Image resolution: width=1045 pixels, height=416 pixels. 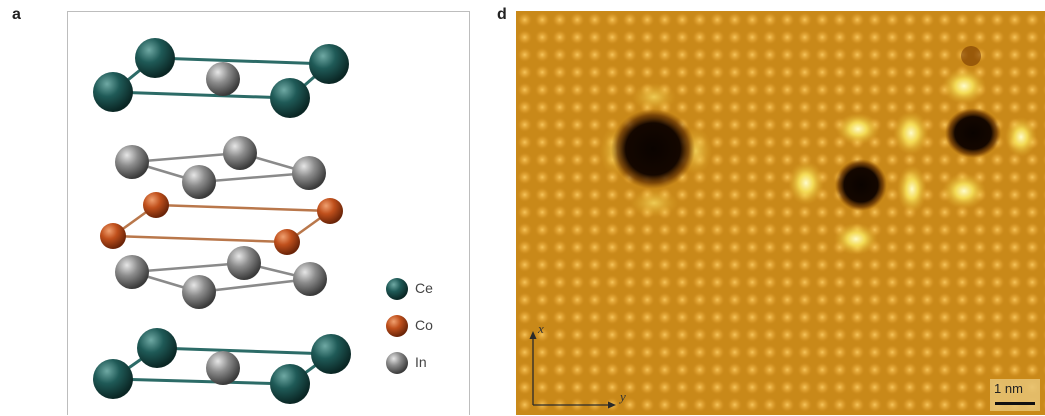 What do you see at coordinates (397, 289) in the screenshot?
I see `legend-ce-swatch` at bounding box center [397, 289].